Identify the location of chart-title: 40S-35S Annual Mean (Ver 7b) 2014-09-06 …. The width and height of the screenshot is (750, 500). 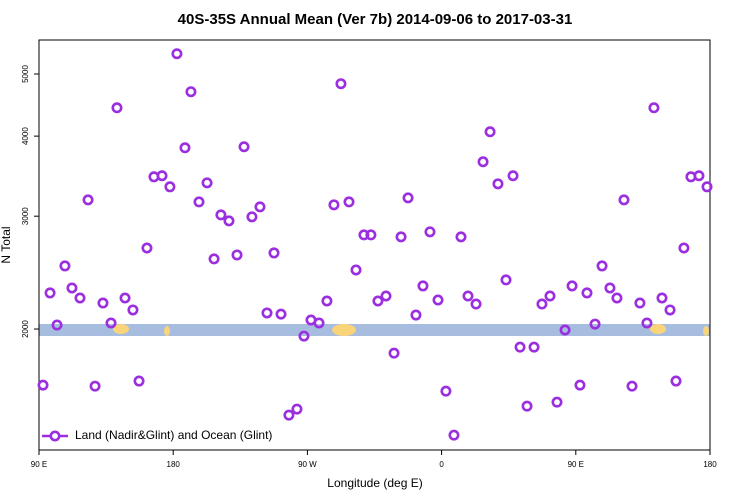
(375, 19).